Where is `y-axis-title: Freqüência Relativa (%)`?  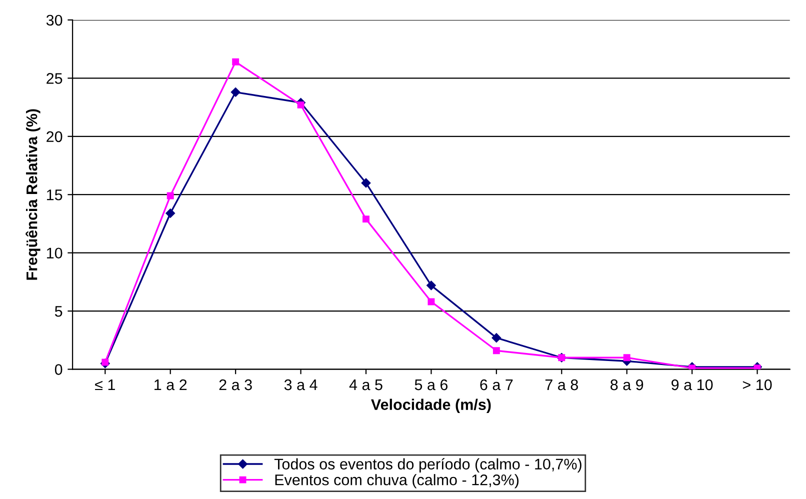
y-axis-title: Freqüência Relativa (%) is located at coordinates (33, 194).